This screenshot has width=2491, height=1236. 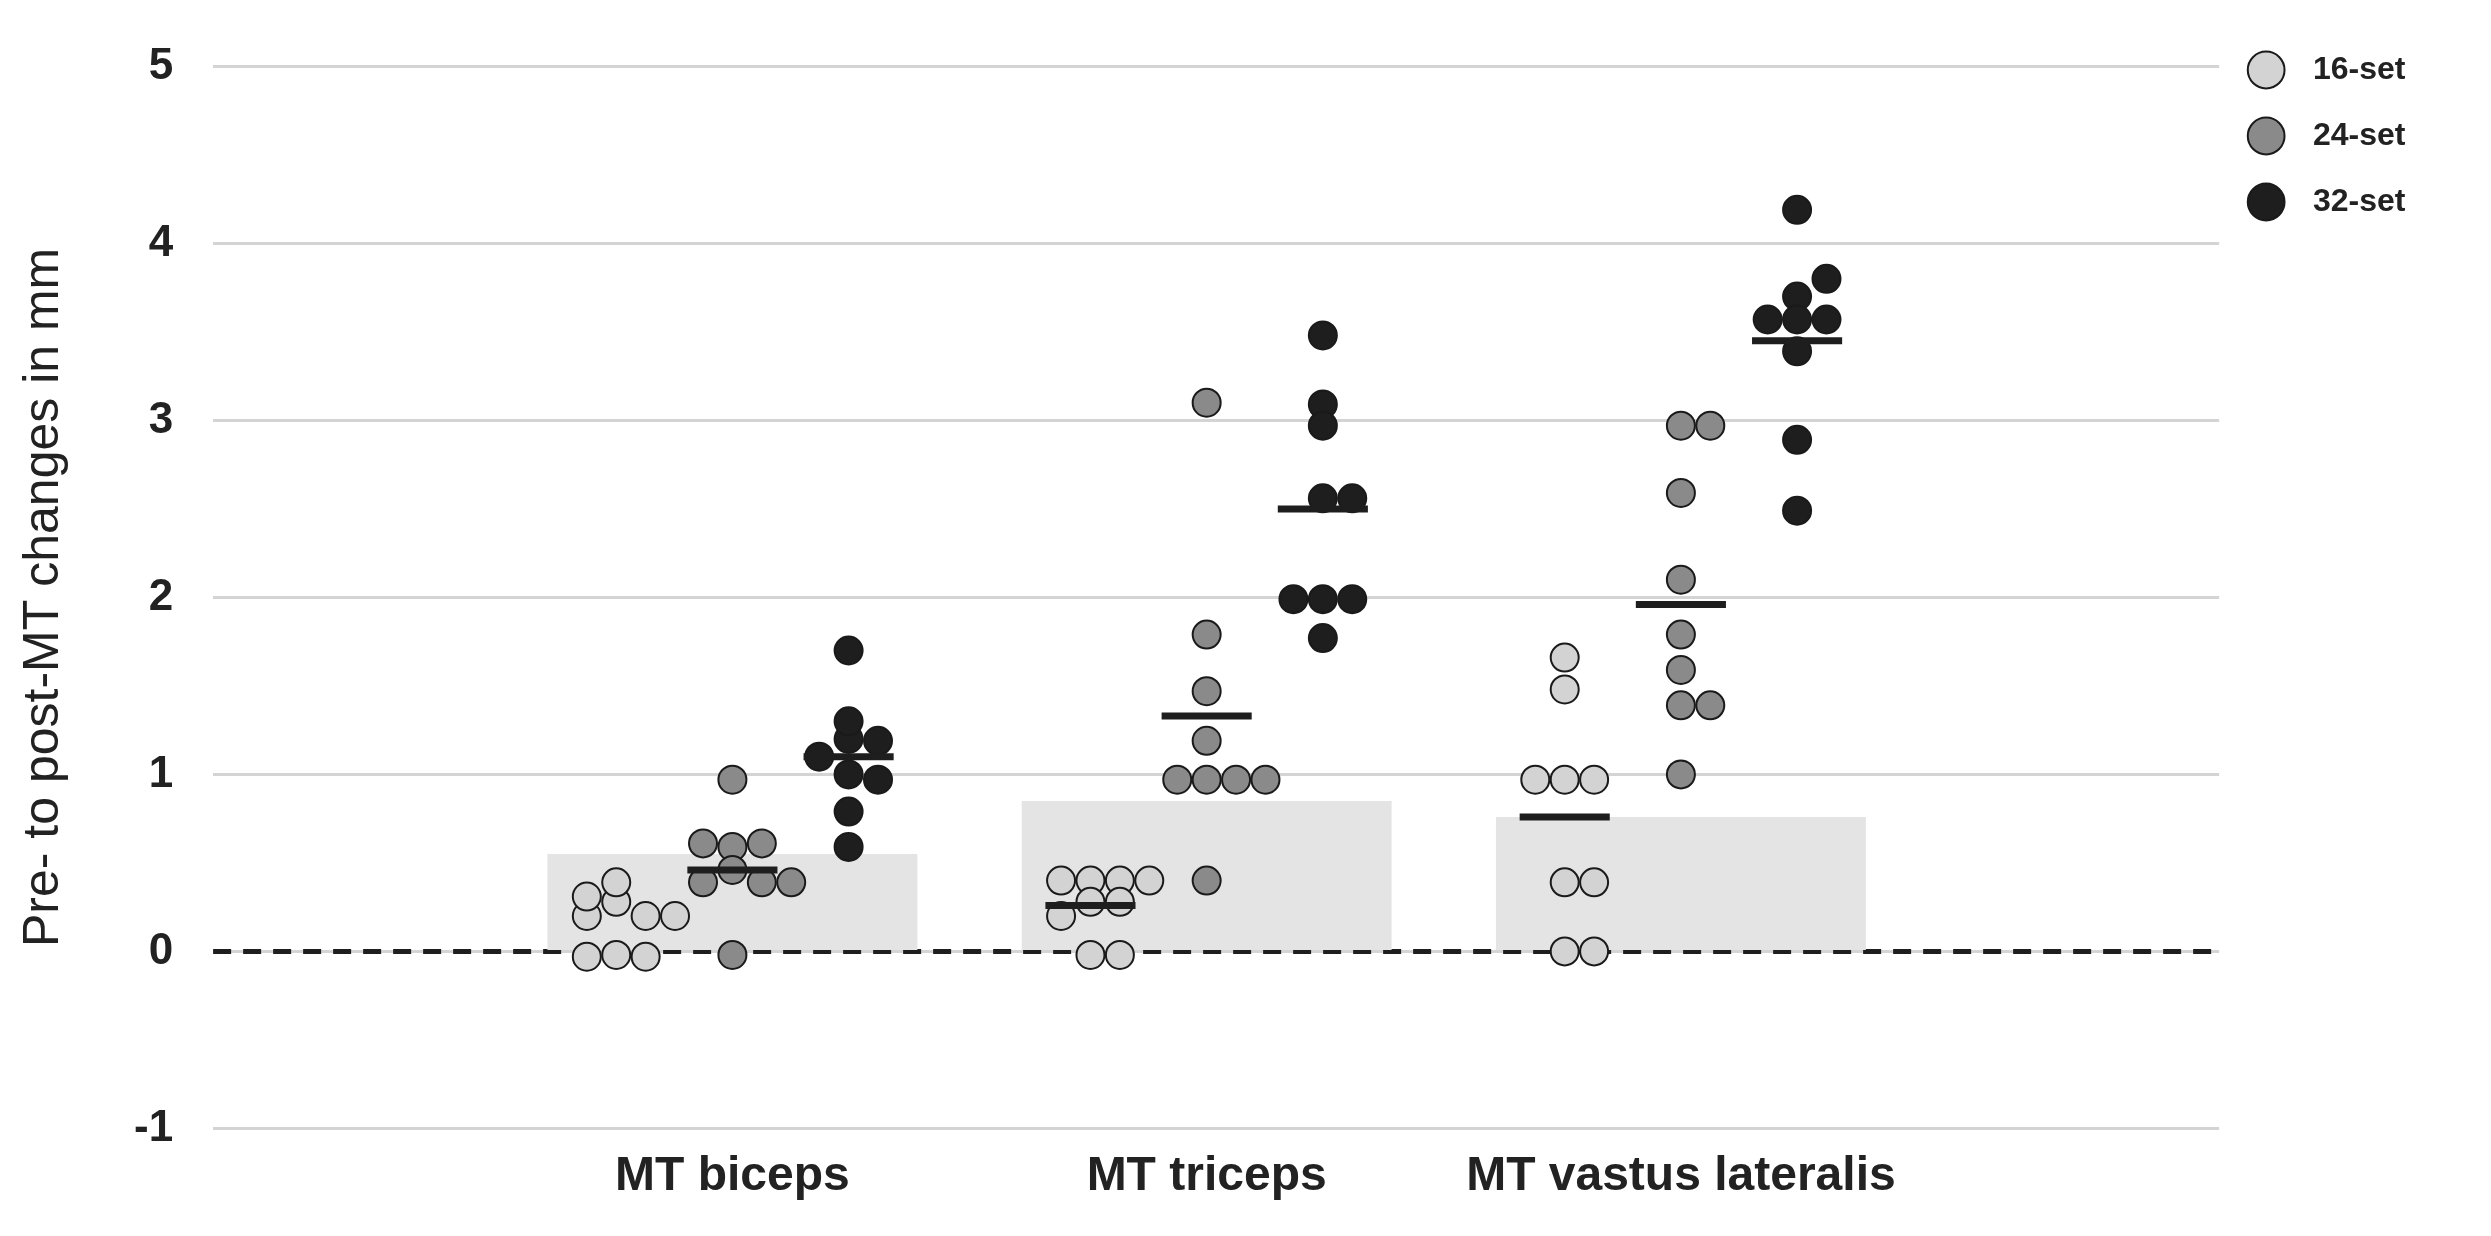 What do you see at coordinates (732, 1174) in the screenshot?
I see `x-tick-label: MT biceps` at bounding box center [732, 1174].